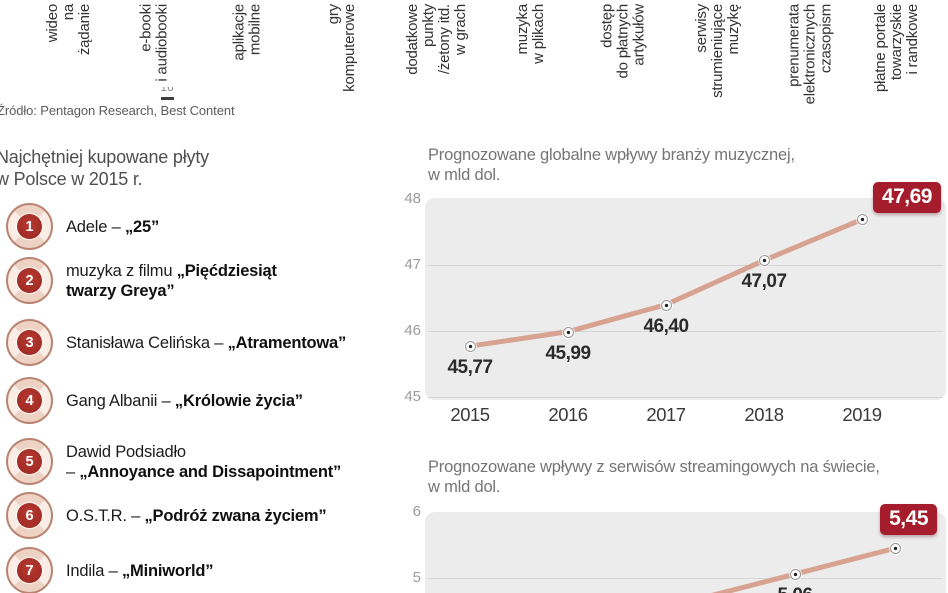  Describe the element at coordinates (412, 264) in the screenshot. I see `y-axis-tick: 47` at that location.